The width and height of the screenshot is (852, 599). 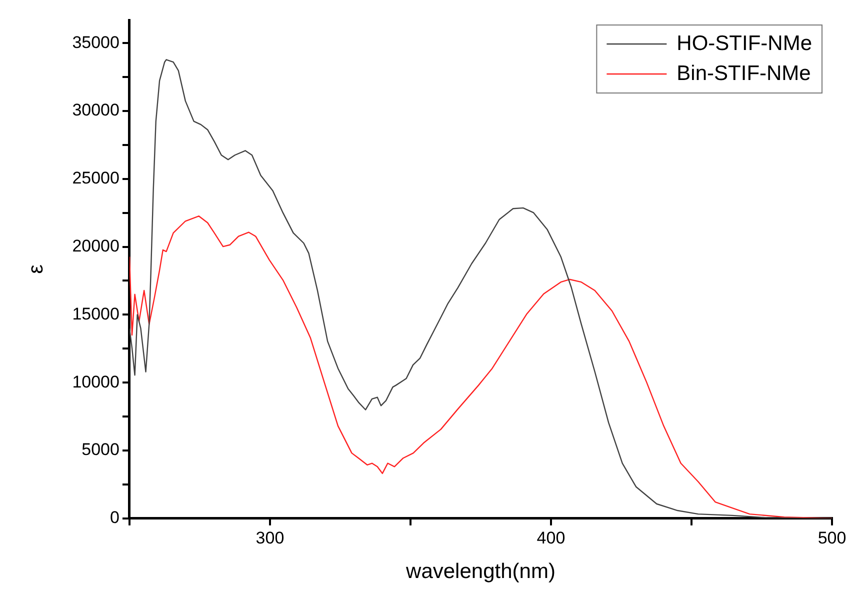 What do you see at coordinates (551, 538) in the screenshot?
I see `x-tick-label: 400` at bounding box center [551, 538].